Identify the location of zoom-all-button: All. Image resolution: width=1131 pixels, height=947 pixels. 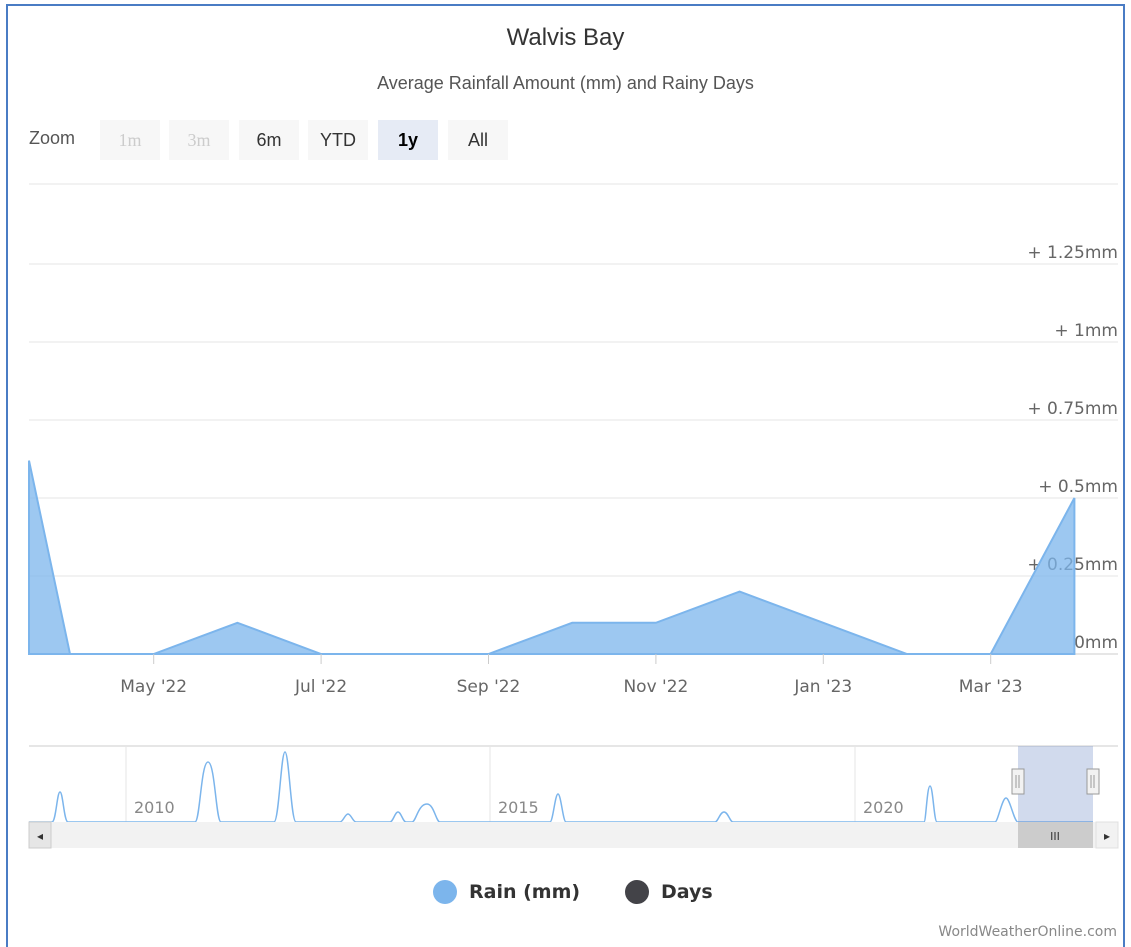
(478, 140).